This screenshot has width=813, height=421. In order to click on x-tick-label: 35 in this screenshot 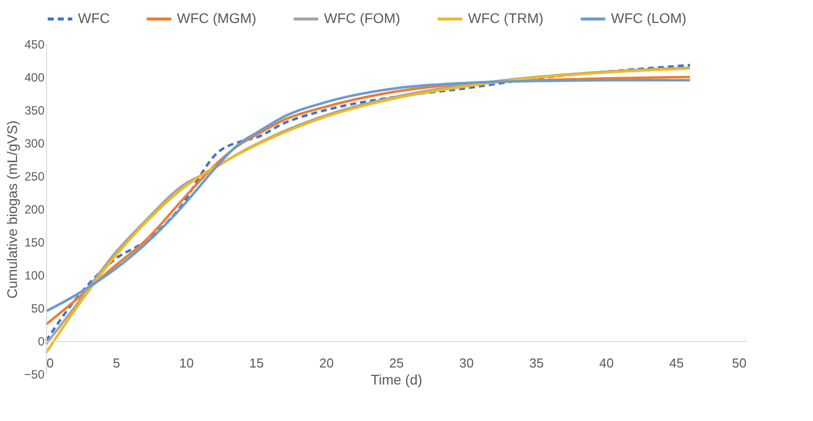, I will do `click(536, 363)`.